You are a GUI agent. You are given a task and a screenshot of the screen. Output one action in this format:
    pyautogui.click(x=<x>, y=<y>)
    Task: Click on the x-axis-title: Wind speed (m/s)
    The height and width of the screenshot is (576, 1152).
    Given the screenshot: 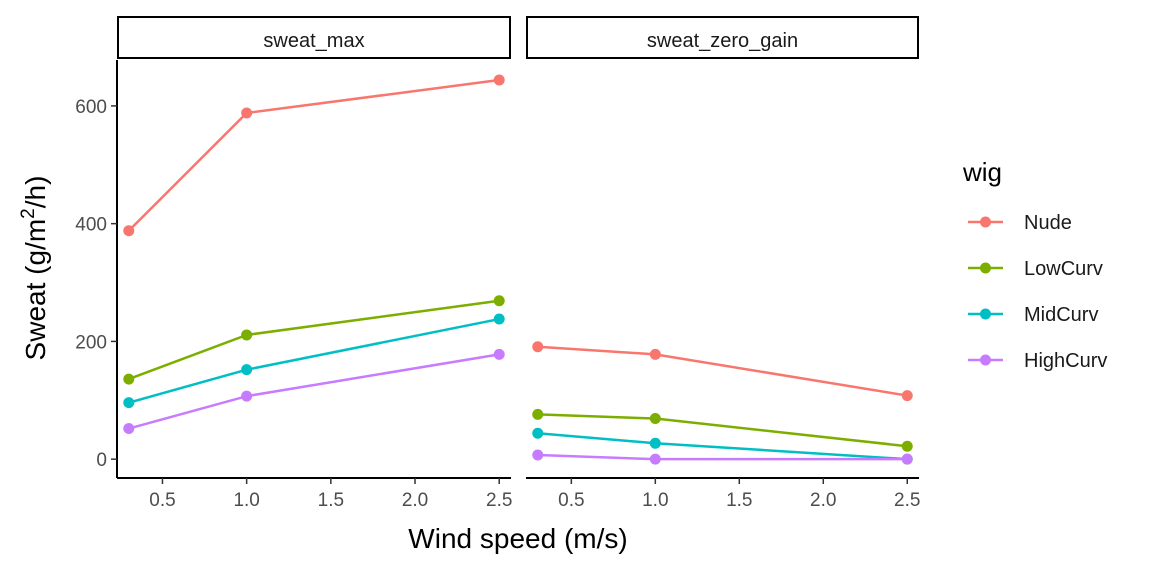 What is the action you would take?
    pyautogui.click(x=517, y=538)
    